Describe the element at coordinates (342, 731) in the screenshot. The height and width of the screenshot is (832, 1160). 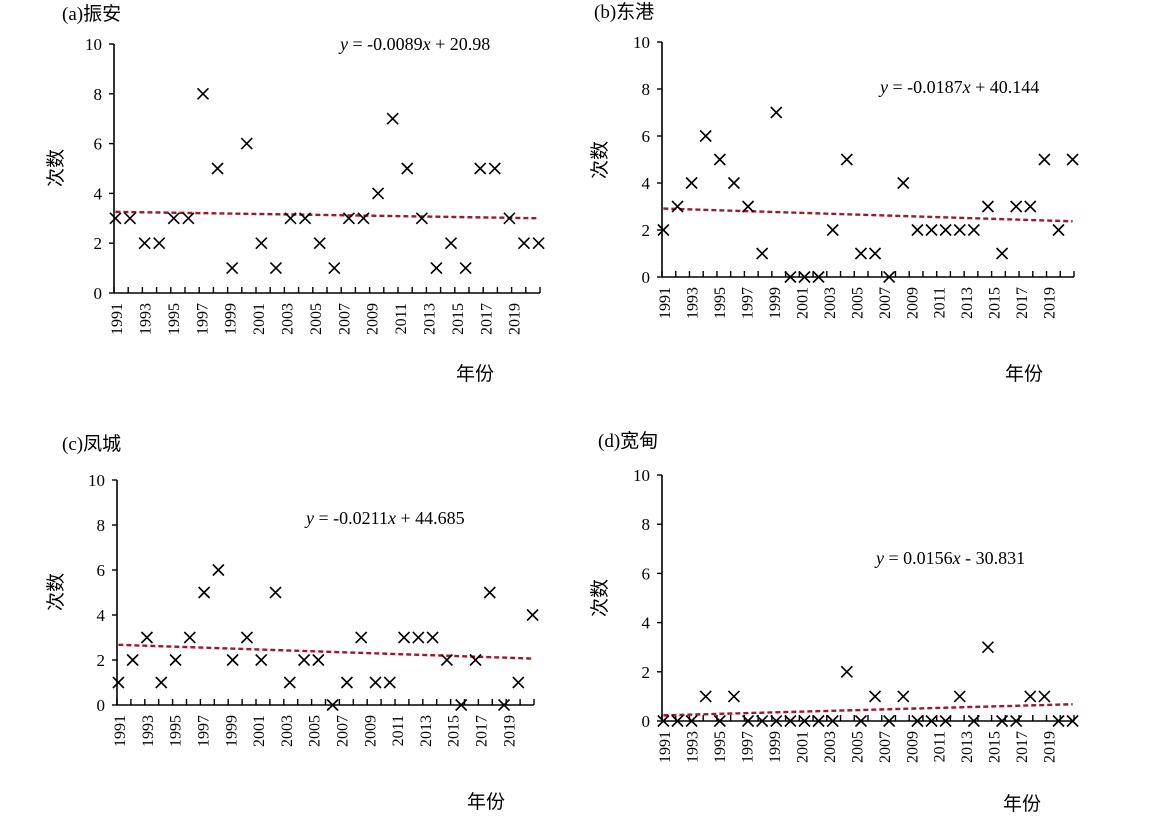
I see `x-tick-label: 2007` at that location.